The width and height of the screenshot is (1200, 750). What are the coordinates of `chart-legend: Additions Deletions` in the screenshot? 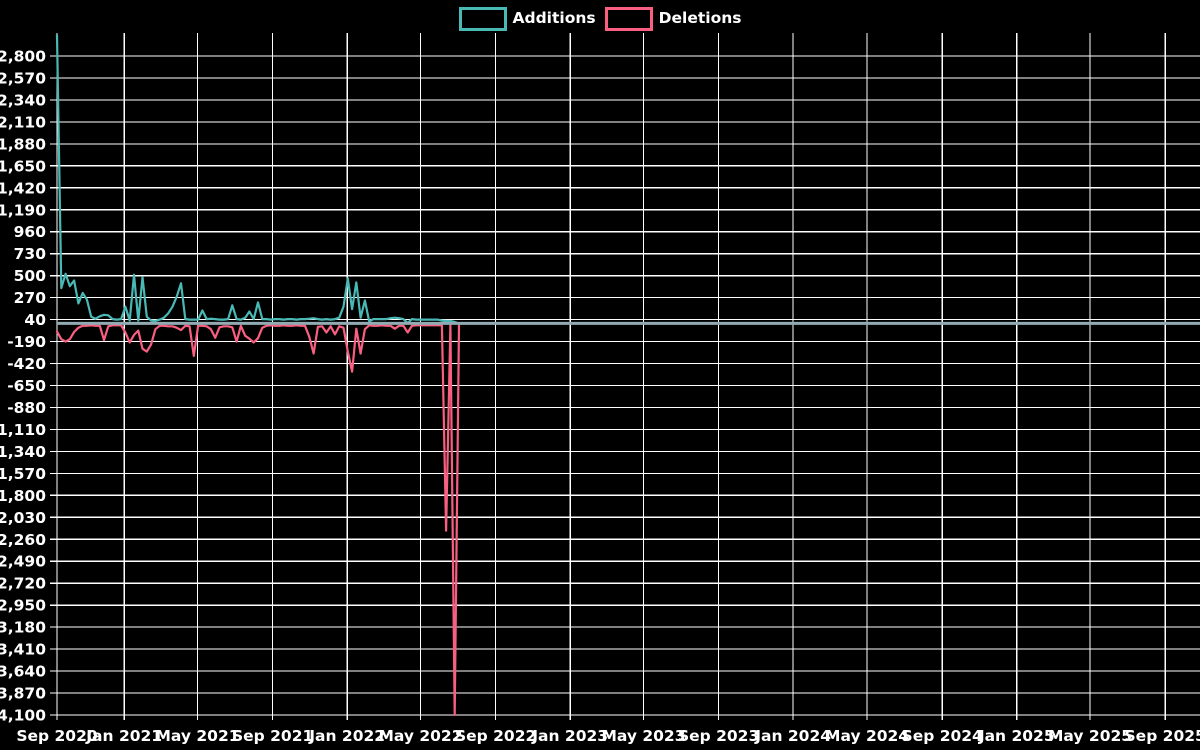 It's located at (600, 19).